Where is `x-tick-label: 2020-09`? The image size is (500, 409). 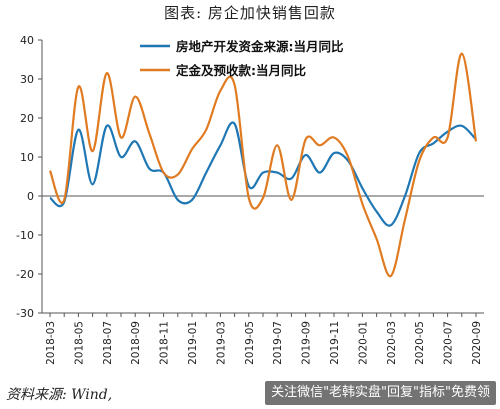 x-tick-label: 2020-09 is located at coordinates (477, 343).